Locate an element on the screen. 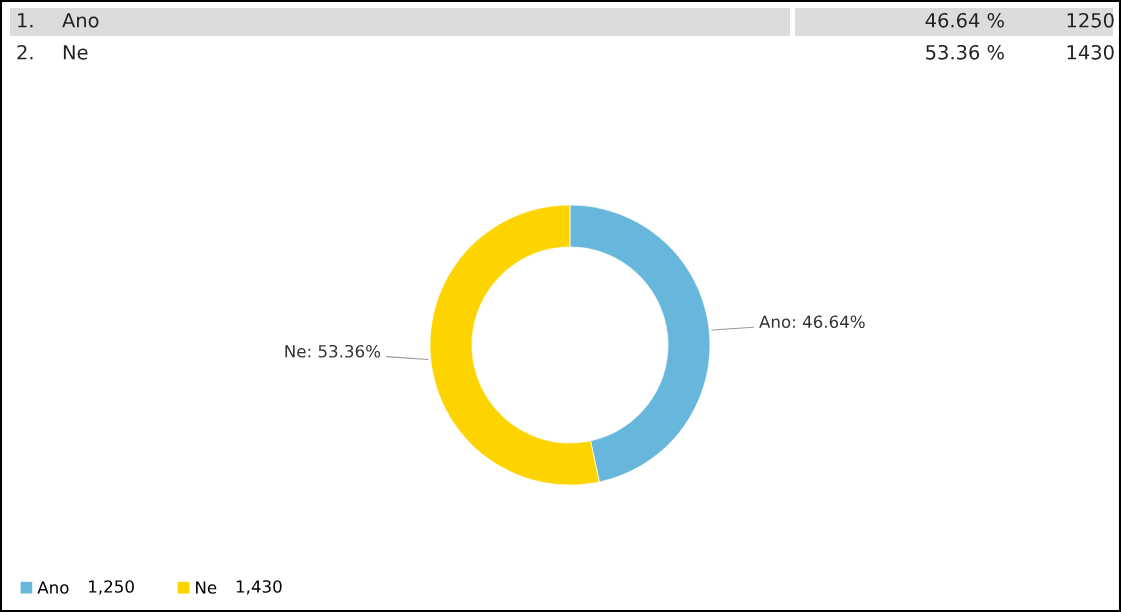 The image size is (1121, 612). legend-label: Ne is located at coordinates (206, 587).